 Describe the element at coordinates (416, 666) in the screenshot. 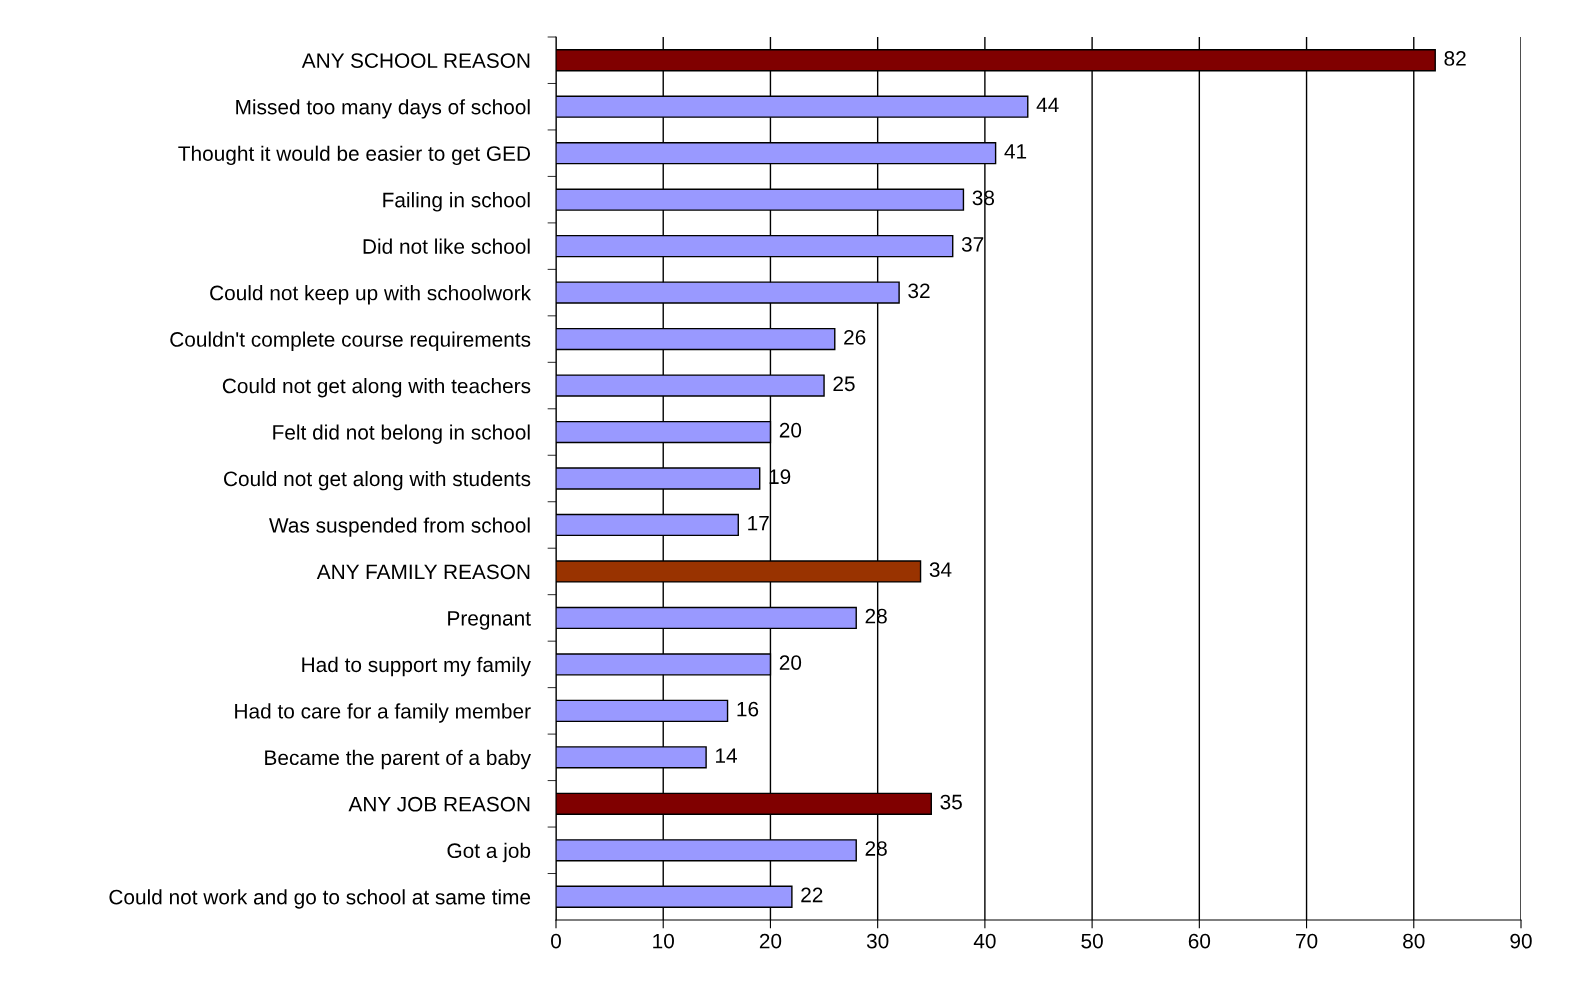

I see `y-tick-label: Had to support my family` at that location.